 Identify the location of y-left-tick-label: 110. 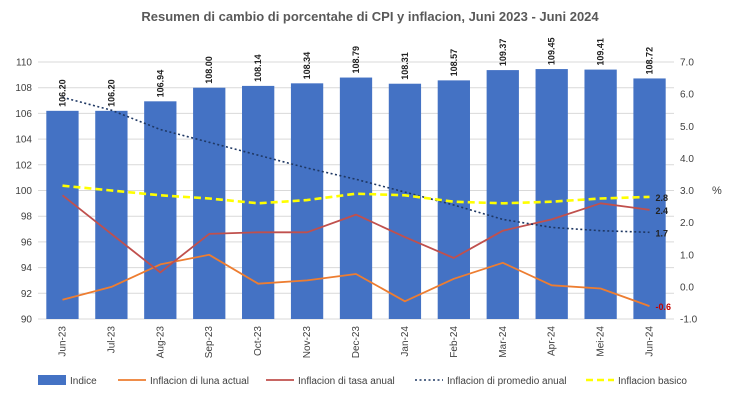
(24, 63).